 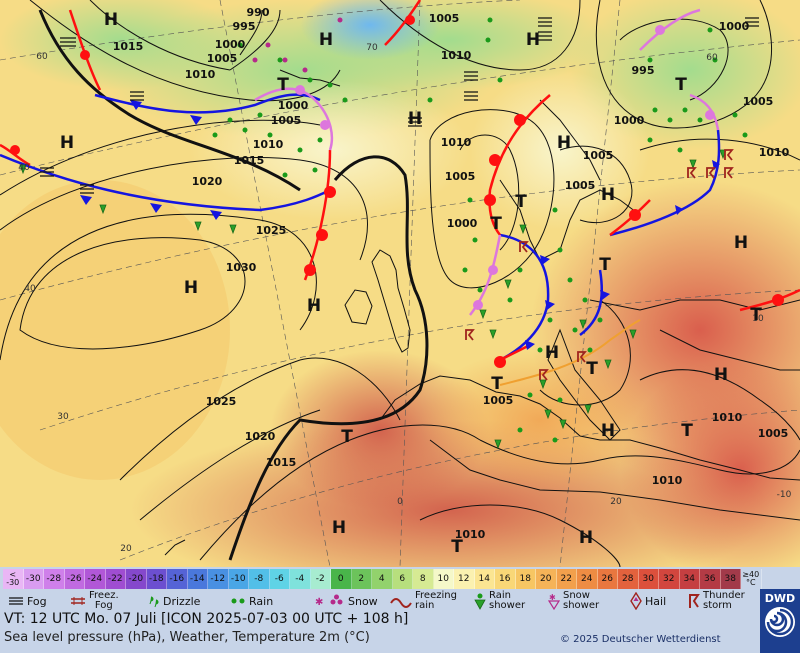 What do you see at coordinates (480, 601) in the screenshot?
I see `rain-shower-icon` at bounding box center [480, 601].